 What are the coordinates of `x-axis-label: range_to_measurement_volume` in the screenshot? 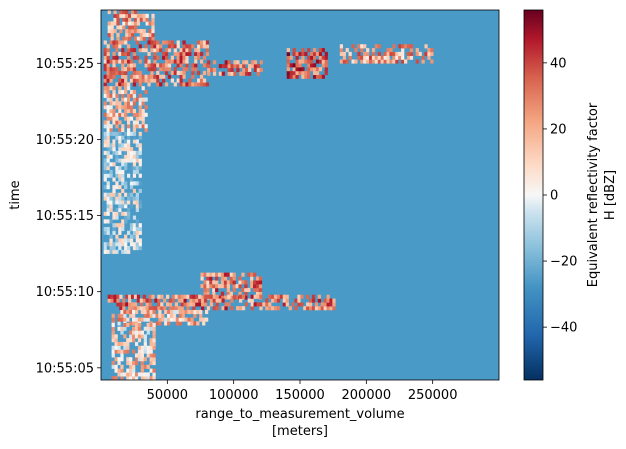 It's located at (299, 414).